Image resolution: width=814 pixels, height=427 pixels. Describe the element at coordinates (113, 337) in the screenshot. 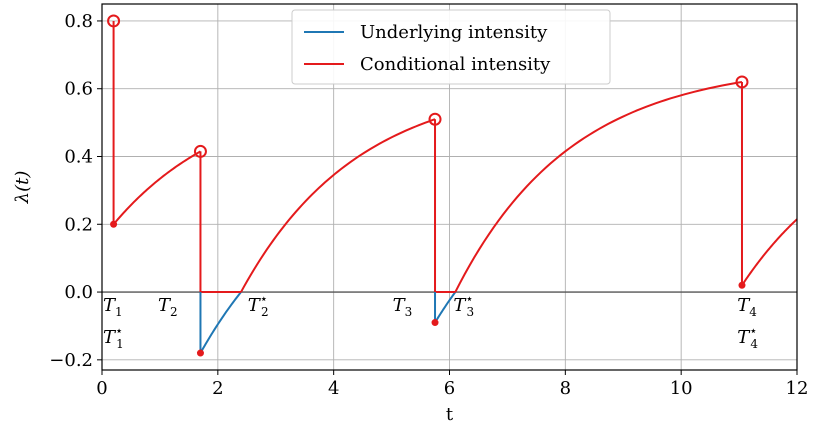

I see `event-time-label: T⋆ 1` at that location.